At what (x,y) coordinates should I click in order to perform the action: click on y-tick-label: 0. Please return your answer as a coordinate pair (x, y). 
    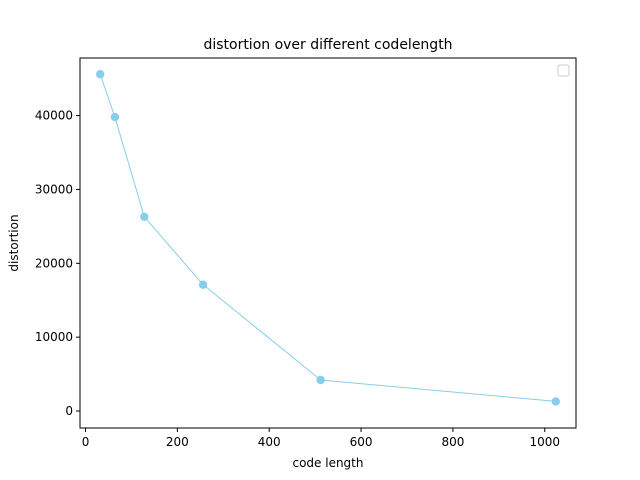
    Looking at the image, I should click on (69, 411).